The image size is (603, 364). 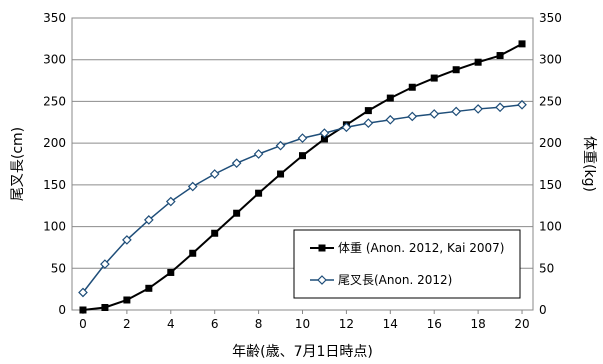 What do you see at coordinates (62, 310) in the screenshot?
I see `left-tick-label: 0` at bounding box center [62, 310].